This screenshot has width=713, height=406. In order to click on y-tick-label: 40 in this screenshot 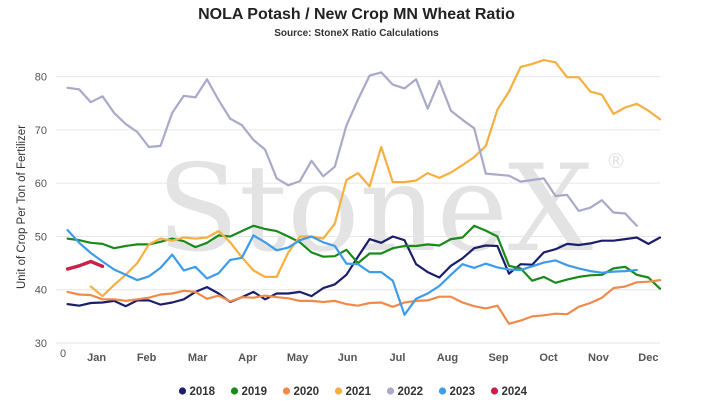, I will do `click(41, 291)`.